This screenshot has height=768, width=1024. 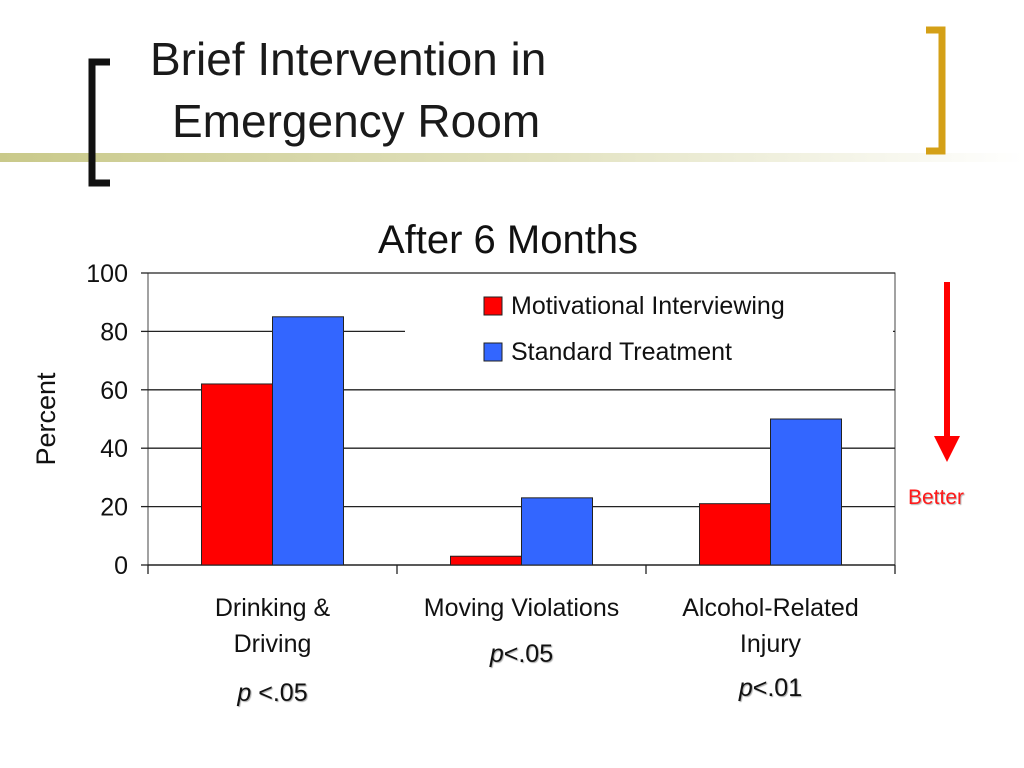 What do you see at coordinates (621, 352) in the screenshot?
I see `legend-label-1: Standard Treatment` at bounding box center [621, 352].